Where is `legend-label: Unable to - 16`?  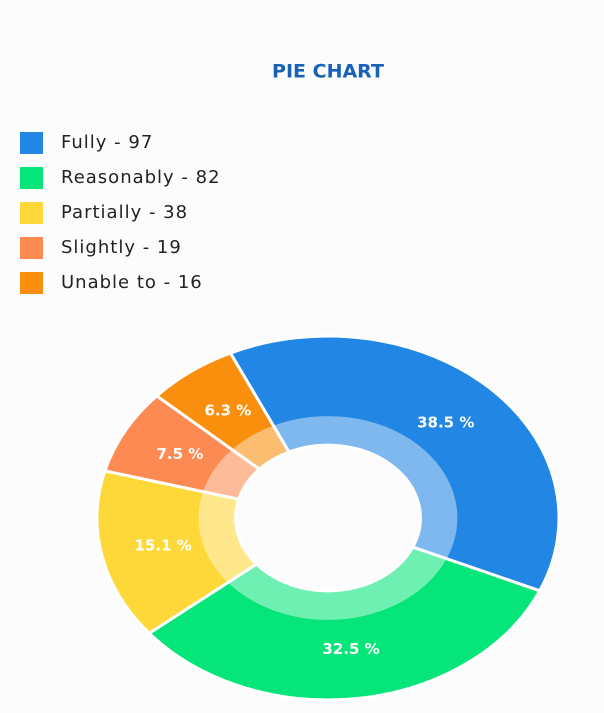 legend-label: Unable to - 16 is located at coordinates (132, 282).